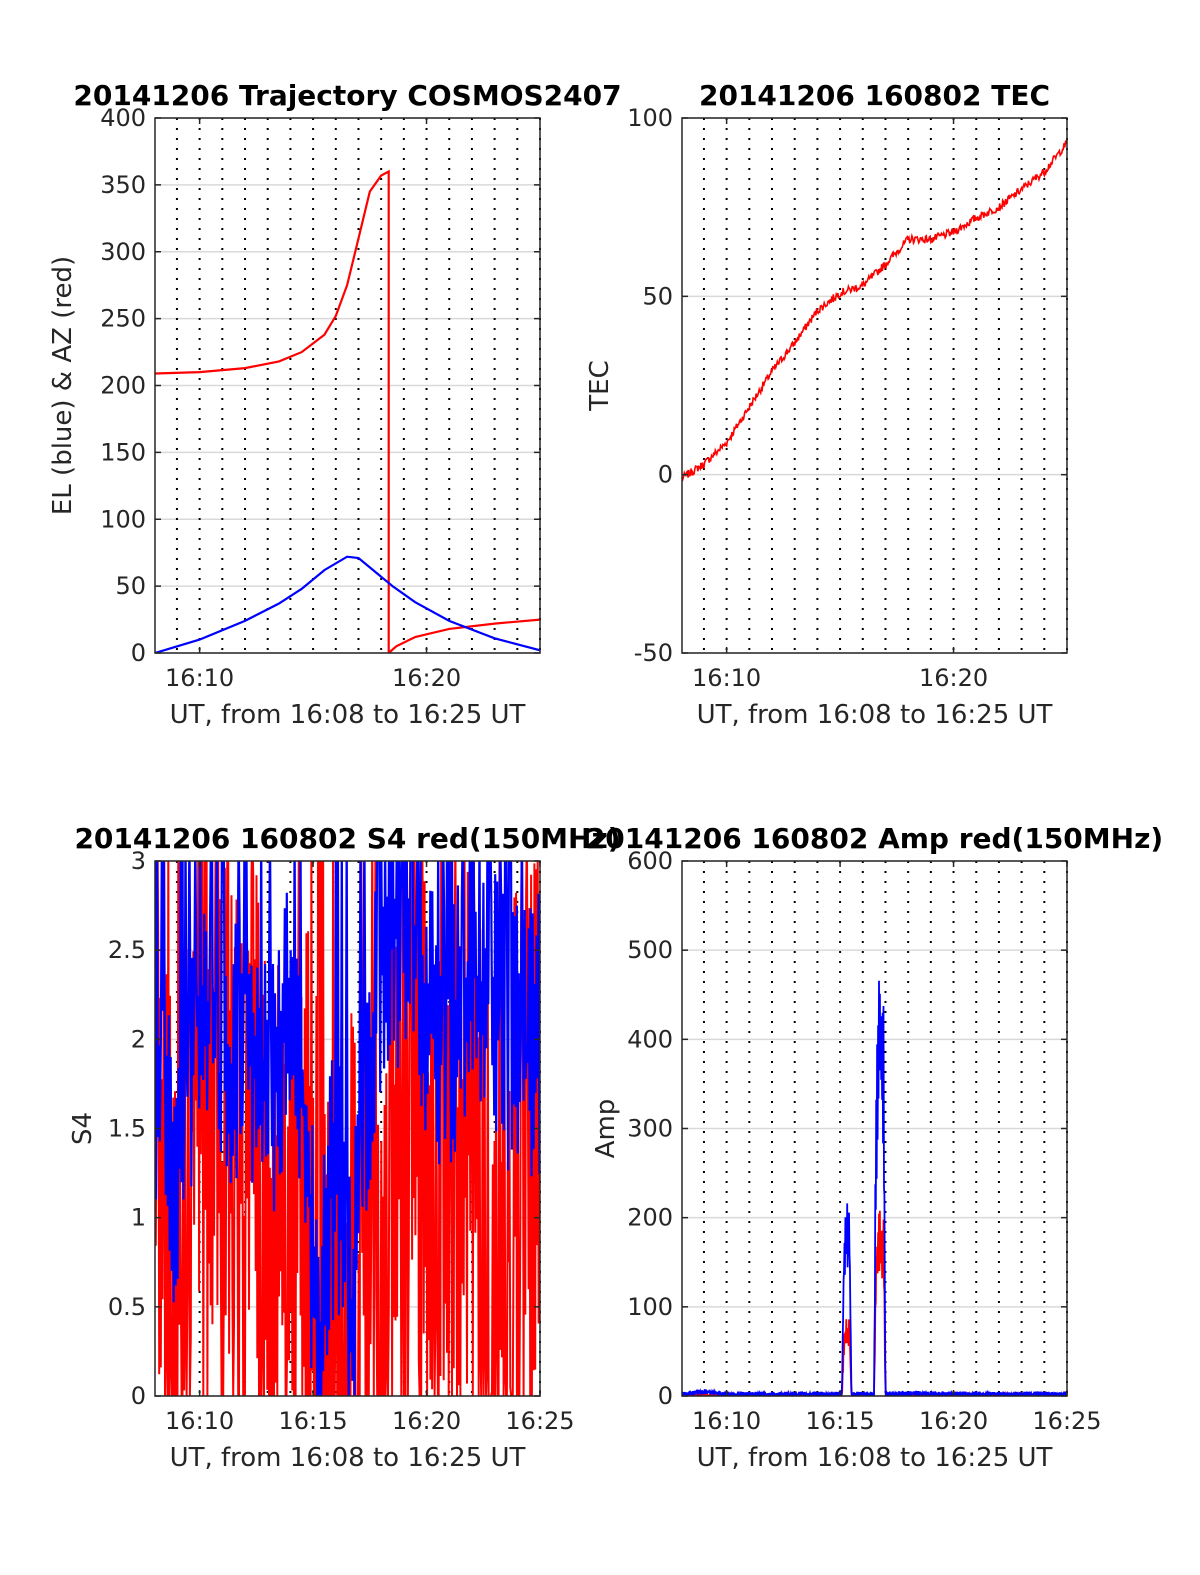 The image size is (1200, 1575). I want to click on y-tick-label: 250, so click(123, 319).